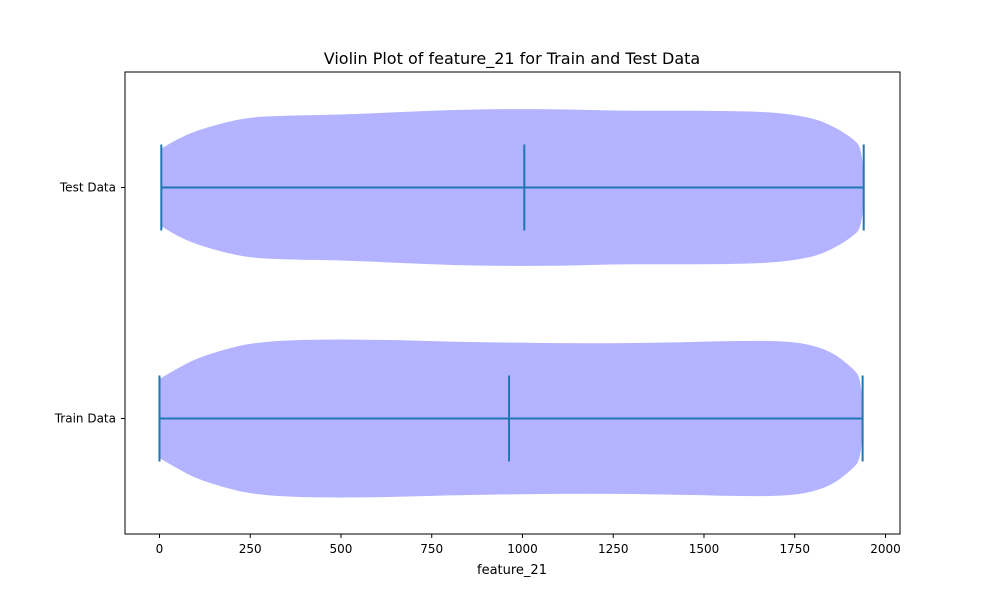  I want to click on y-tick-label-train-data: Train Data, so click(85, 419).